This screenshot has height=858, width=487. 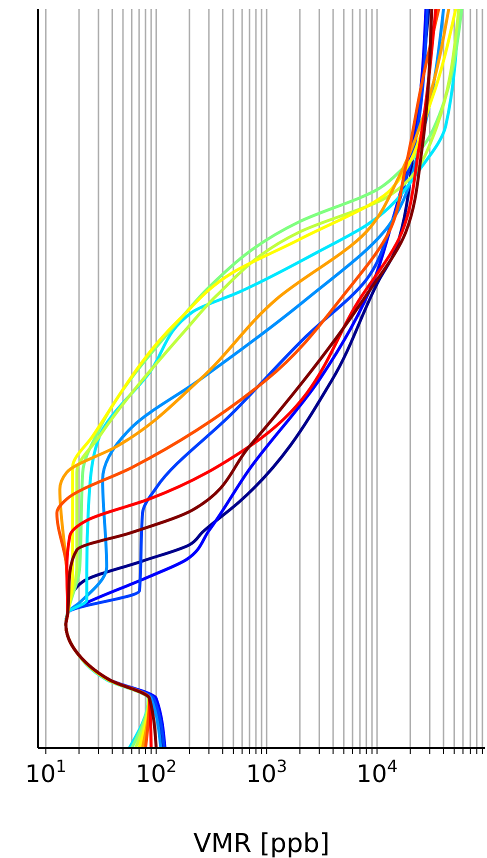 What do you see at coordinates (377, 772) in the screenshot?
I see `x-tick-label: 10$^{4}$` at bounding box center [377, 772].